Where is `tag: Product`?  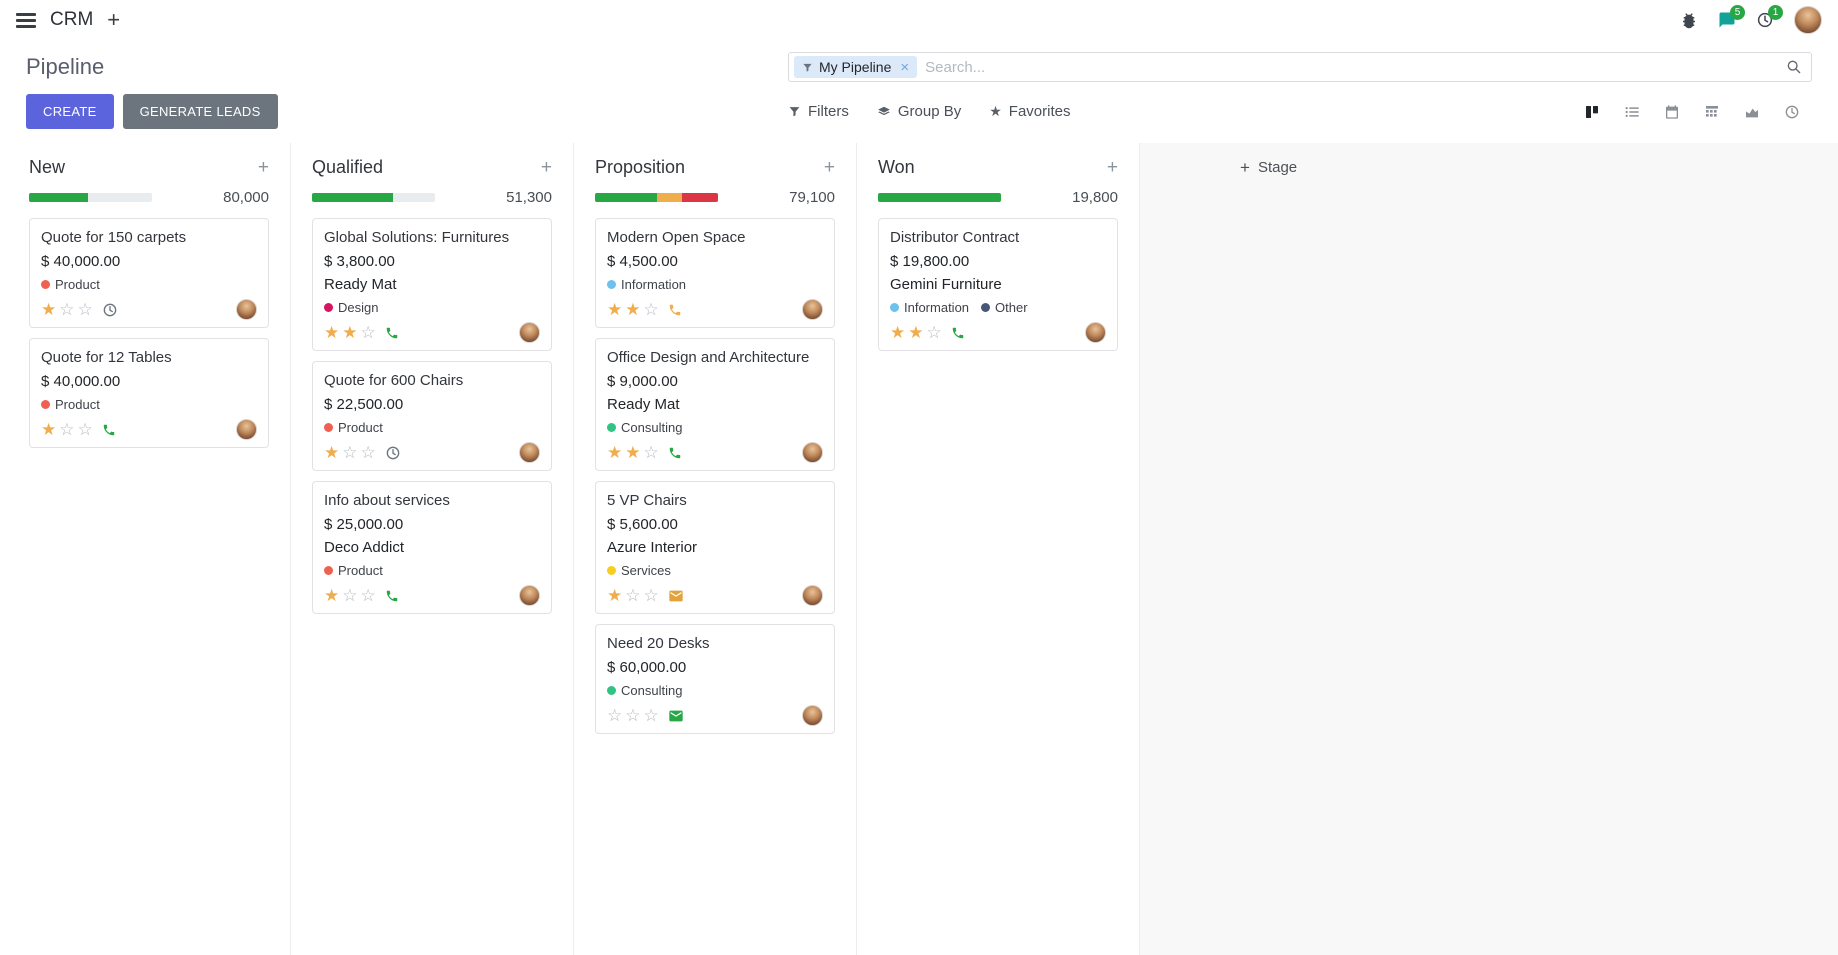 tag: Product is located at coordinates (70, 284).